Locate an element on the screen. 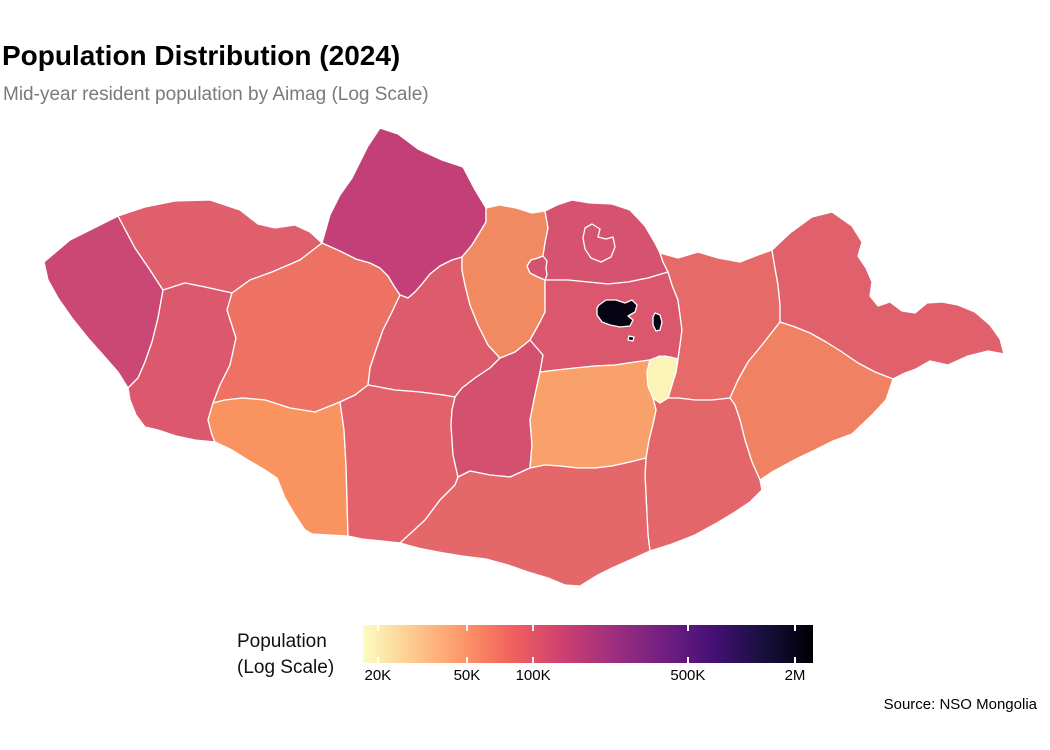 The height and width of the screenshot is (750, 1050). legend-gradient-bar is located at coordinates (588, 644).